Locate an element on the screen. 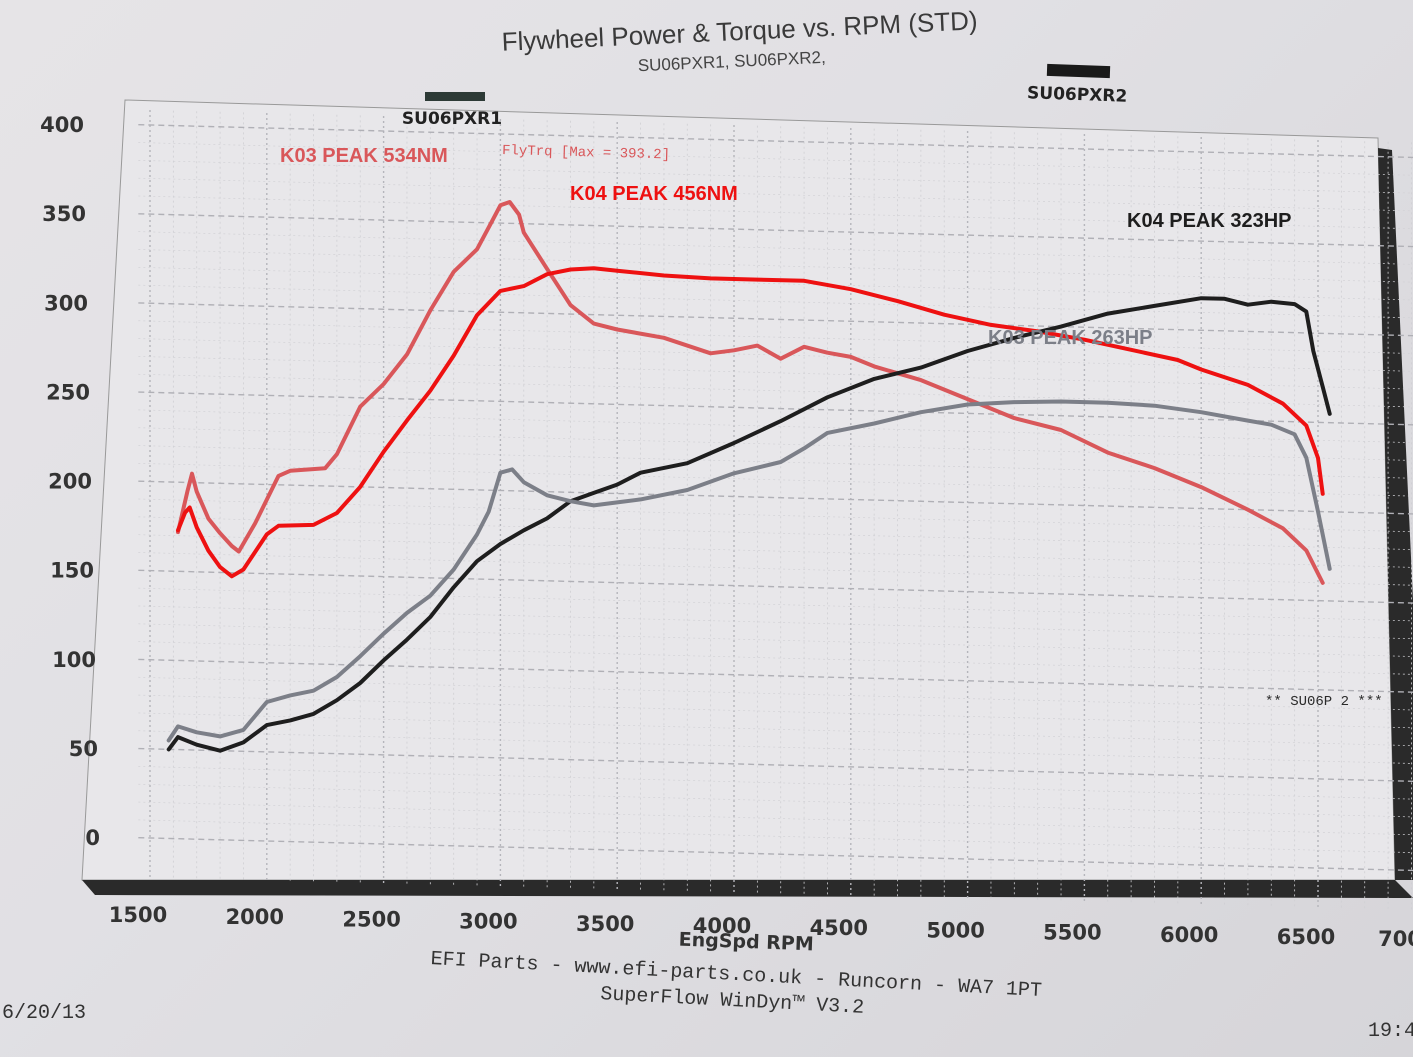 Image resolution: width=1413 pixels, height=1057 pixels. x-tick-label: 6500 is located at coordinates (1306, 937).